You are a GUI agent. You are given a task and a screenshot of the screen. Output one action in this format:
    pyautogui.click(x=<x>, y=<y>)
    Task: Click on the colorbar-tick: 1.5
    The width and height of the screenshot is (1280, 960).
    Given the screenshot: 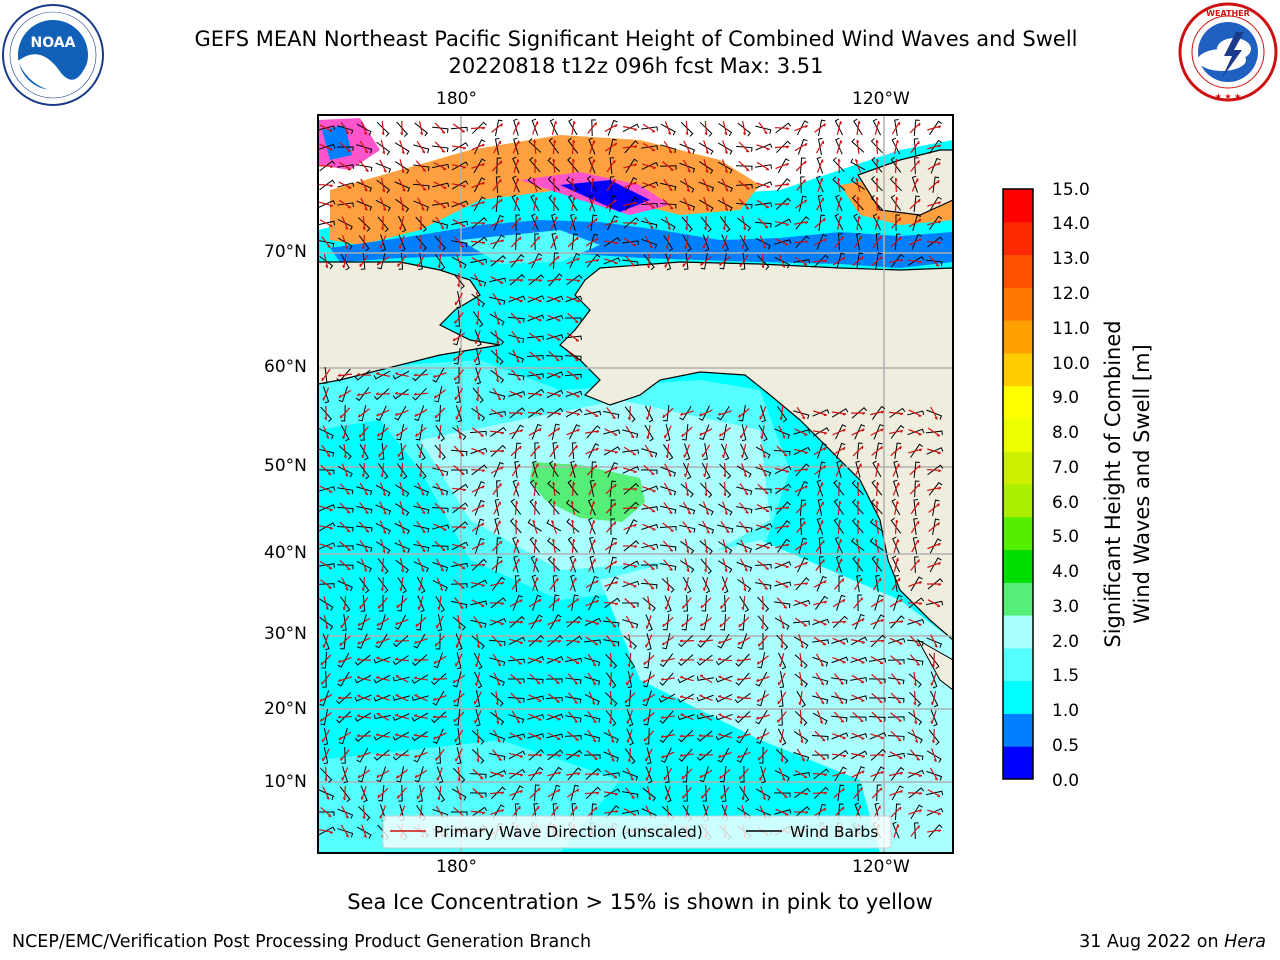 What is the action you would take?
    pyautogui.click(x=1066, y=676)
    